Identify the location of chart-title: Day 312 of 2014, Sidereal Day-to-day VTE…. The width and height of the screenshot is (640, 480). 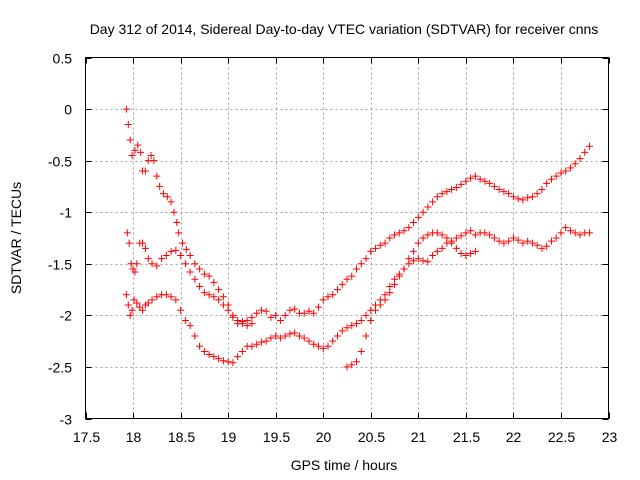
(344, 29).